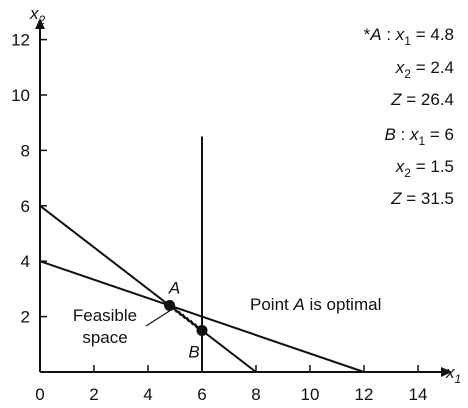  What do you see at coordinates (418, 394) in the screenshot?
I see `x-tick-label: 14` at bounding box center [418, 394].